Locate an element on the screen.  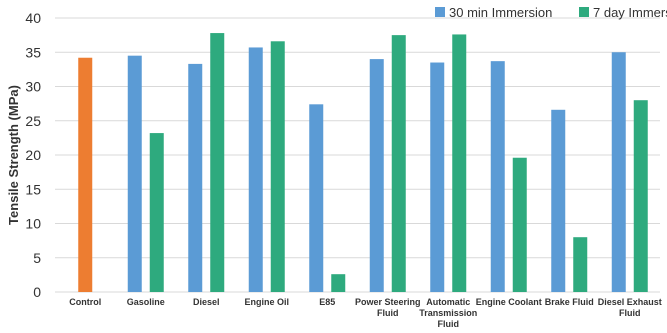
x-tick-label: Engine Oil is located at coordinates (266, 302).